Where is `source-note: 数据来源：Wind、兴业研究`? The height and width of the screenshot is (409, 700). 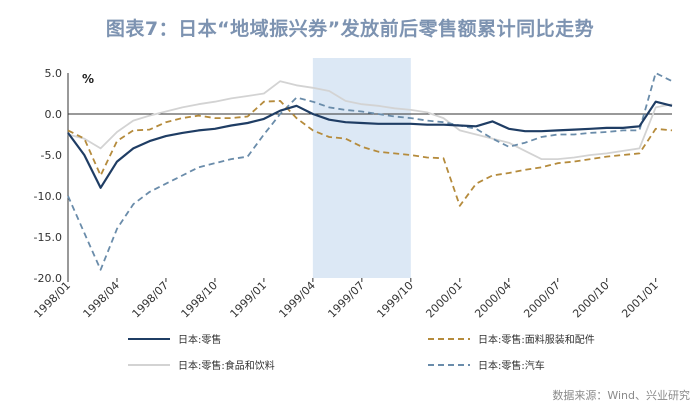
source-note: 数据来源：Wind、兴业研究 is located at coordinates (621, 395).